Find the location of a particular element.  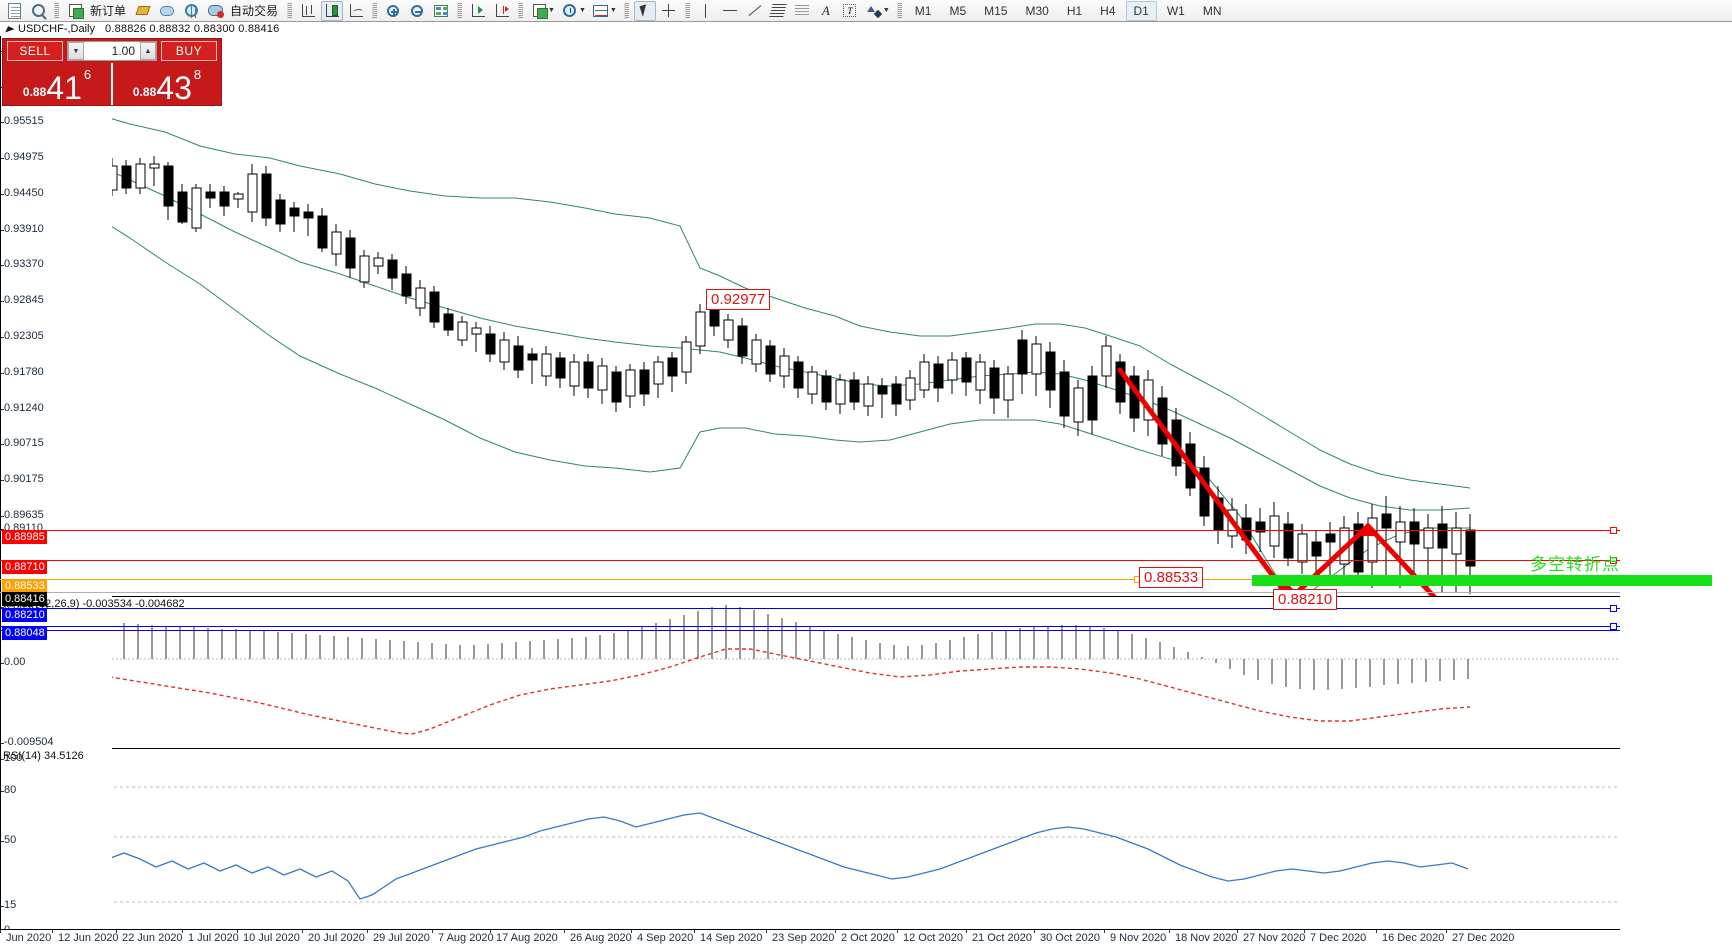

market-watch-icon is located at coordinates (38, 11).